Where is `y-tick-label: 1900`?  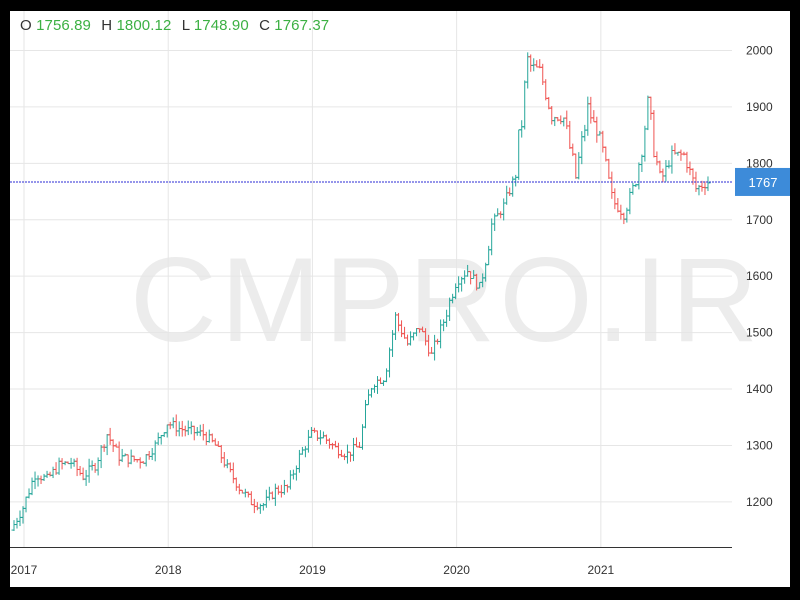
y-tick-label: 1900 is located at coordinates (759, 107).